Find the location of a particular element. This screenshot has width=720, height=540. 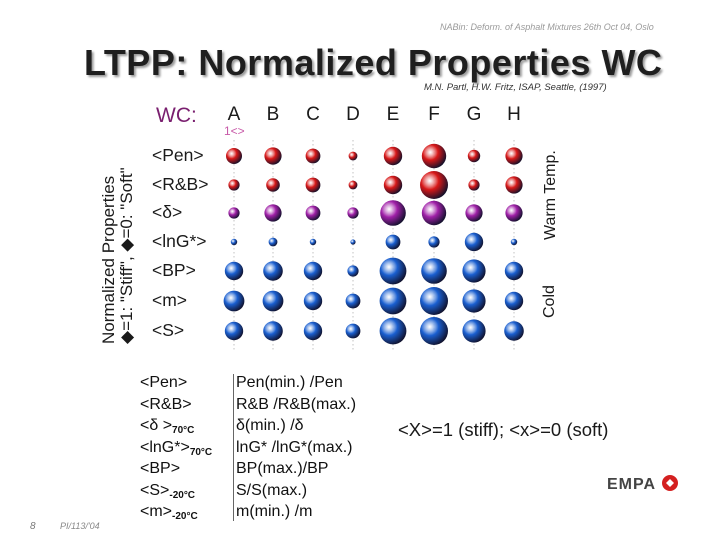

column-label-a: A is located at coordinates (234, 114).